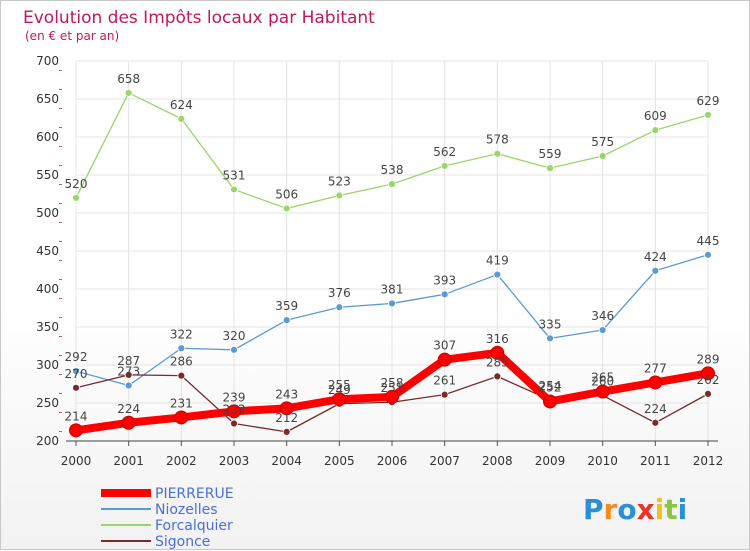 The width and height of the screenshot is (750, 551). What do you see at coordinates (655, 116) in the screenshot?
I see `data-label: 609` at bounding box center [655, 116].